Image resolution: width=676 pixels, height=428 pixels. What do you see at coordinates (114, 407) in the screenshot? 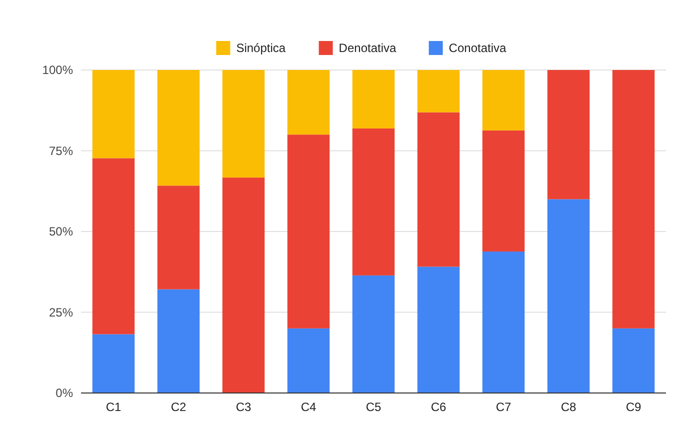
I see `x-tick-label: C1` at bounding box center [114, 407].